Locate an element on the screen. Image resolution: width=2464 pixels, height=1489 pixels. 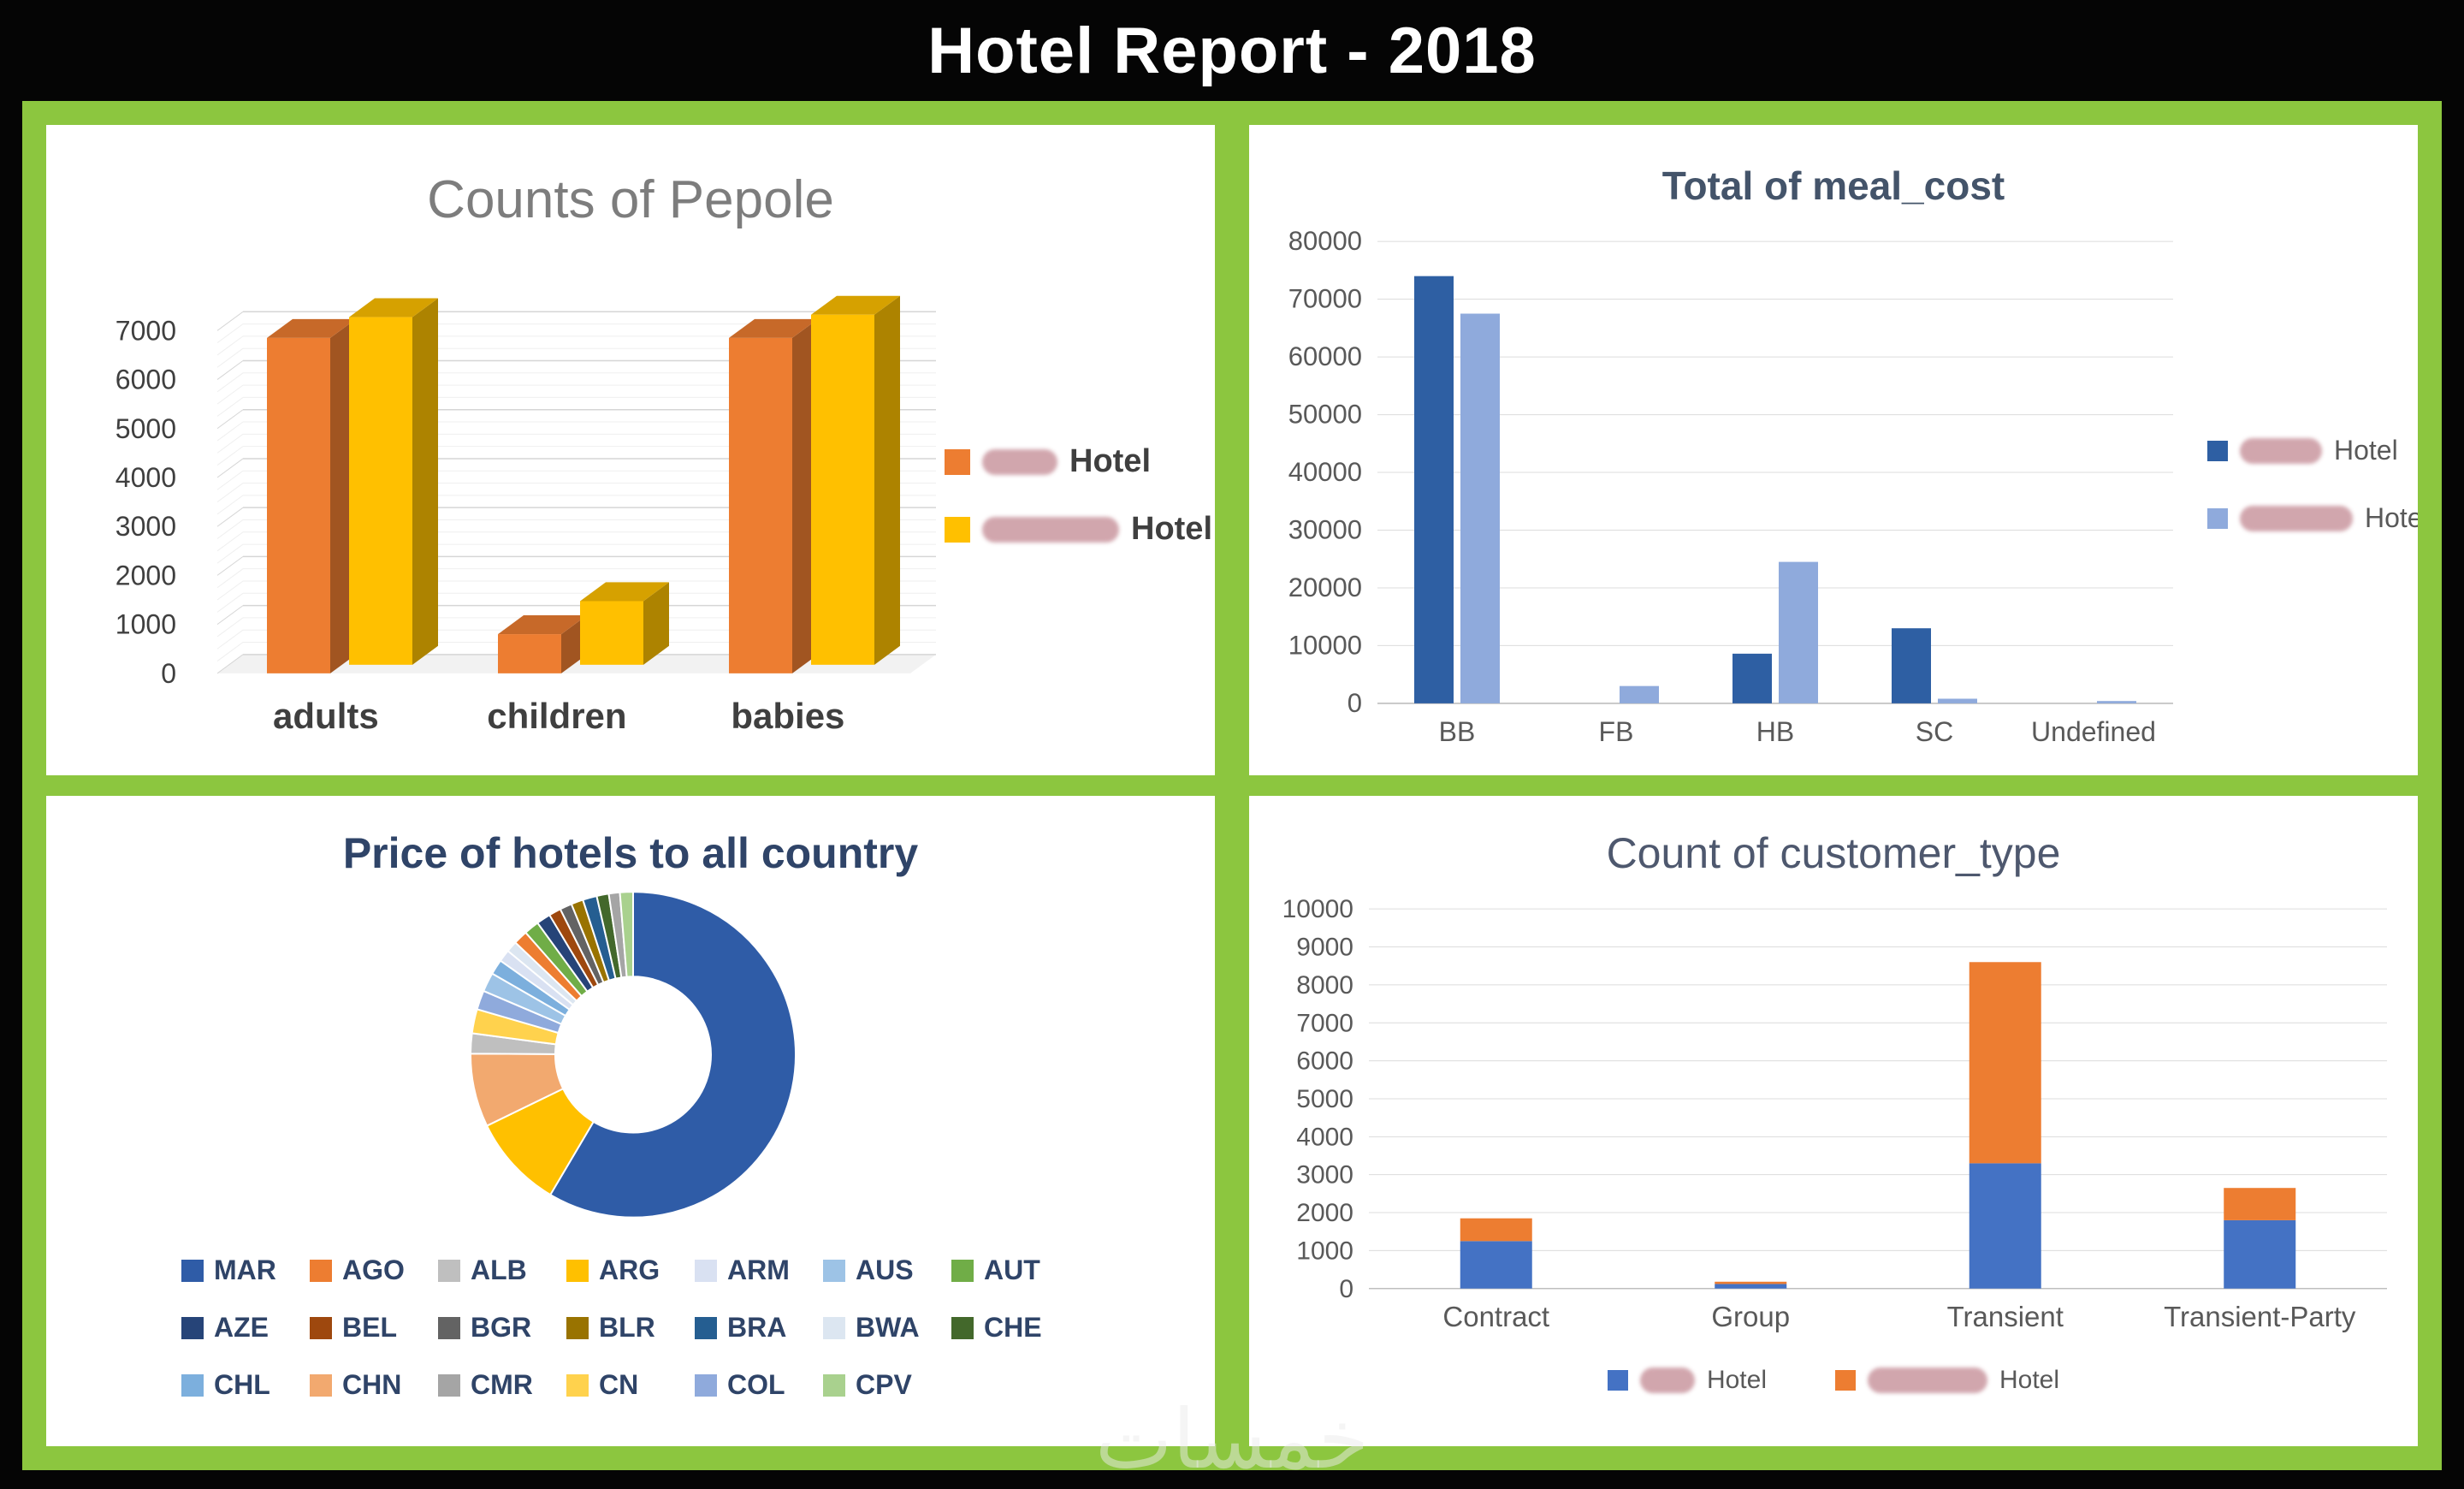
legend-item: MAR is located at coordinates (245, 1271).